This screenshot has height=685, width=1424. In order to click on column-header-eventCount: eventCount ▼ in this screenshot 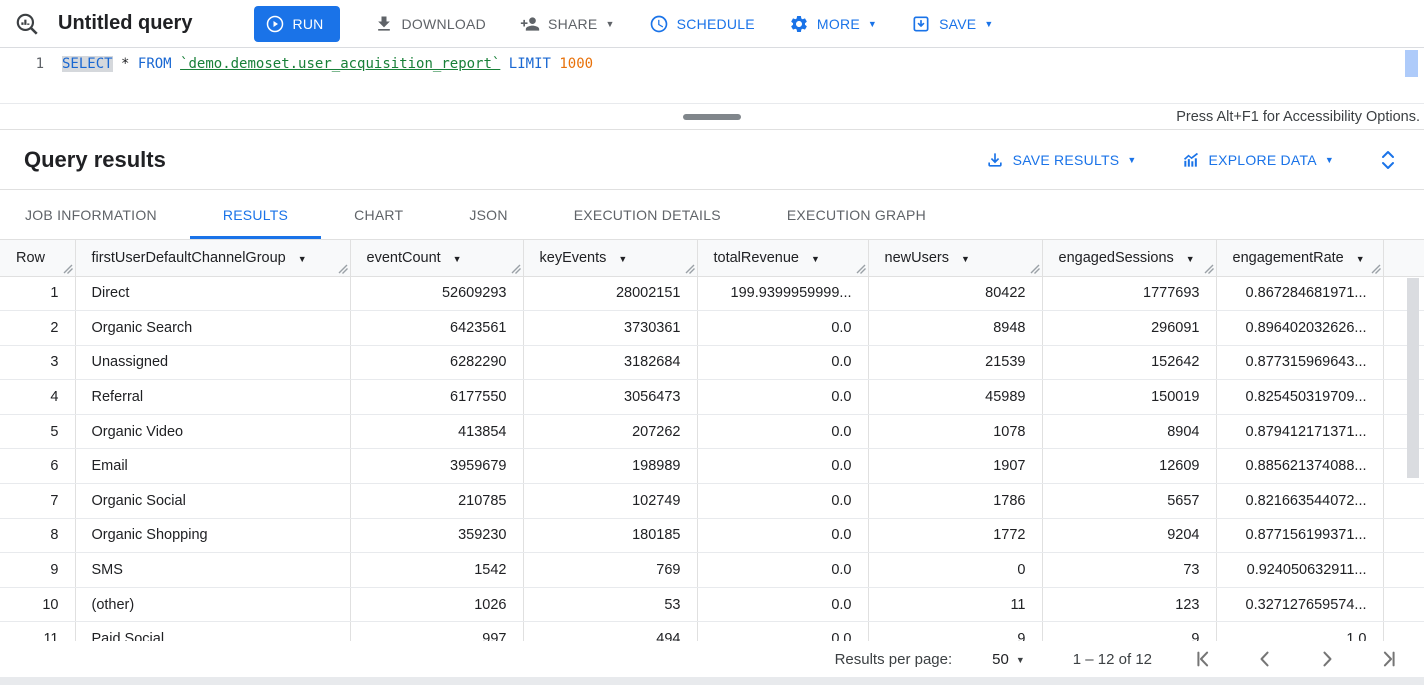, I will do `click(437, 258)`.